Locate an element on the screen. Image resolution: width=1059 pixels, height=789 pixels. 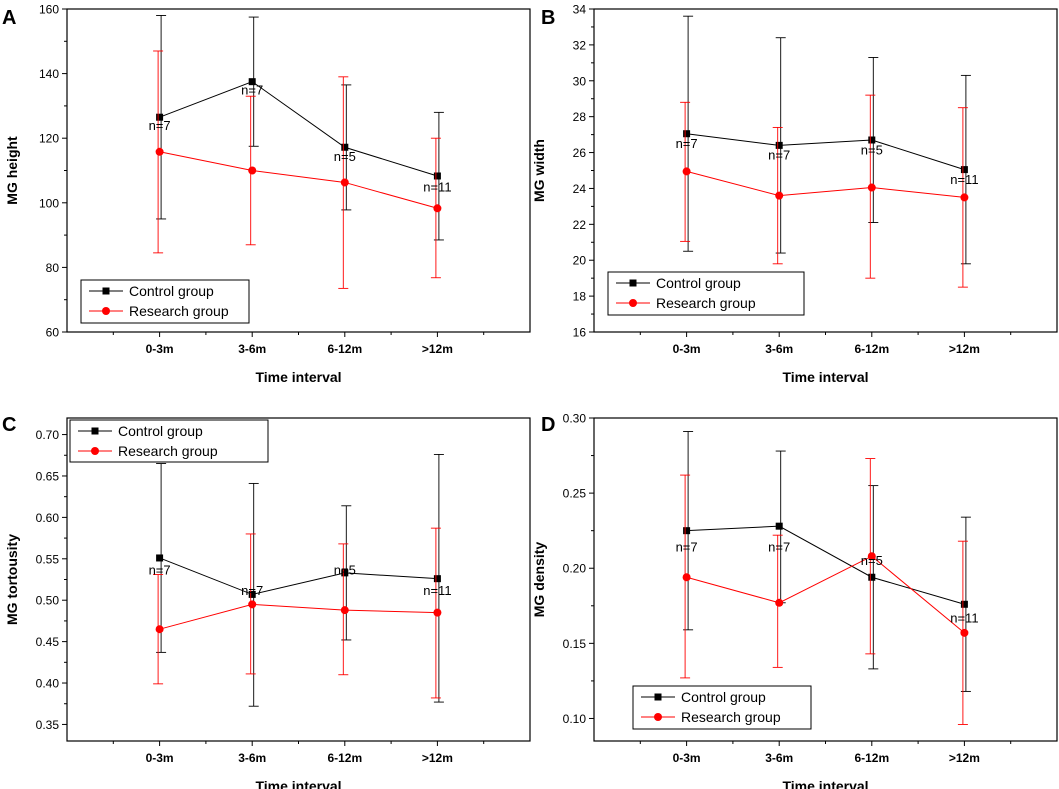
y-tick-label: 0.10 is located at coordinates (575, 719).